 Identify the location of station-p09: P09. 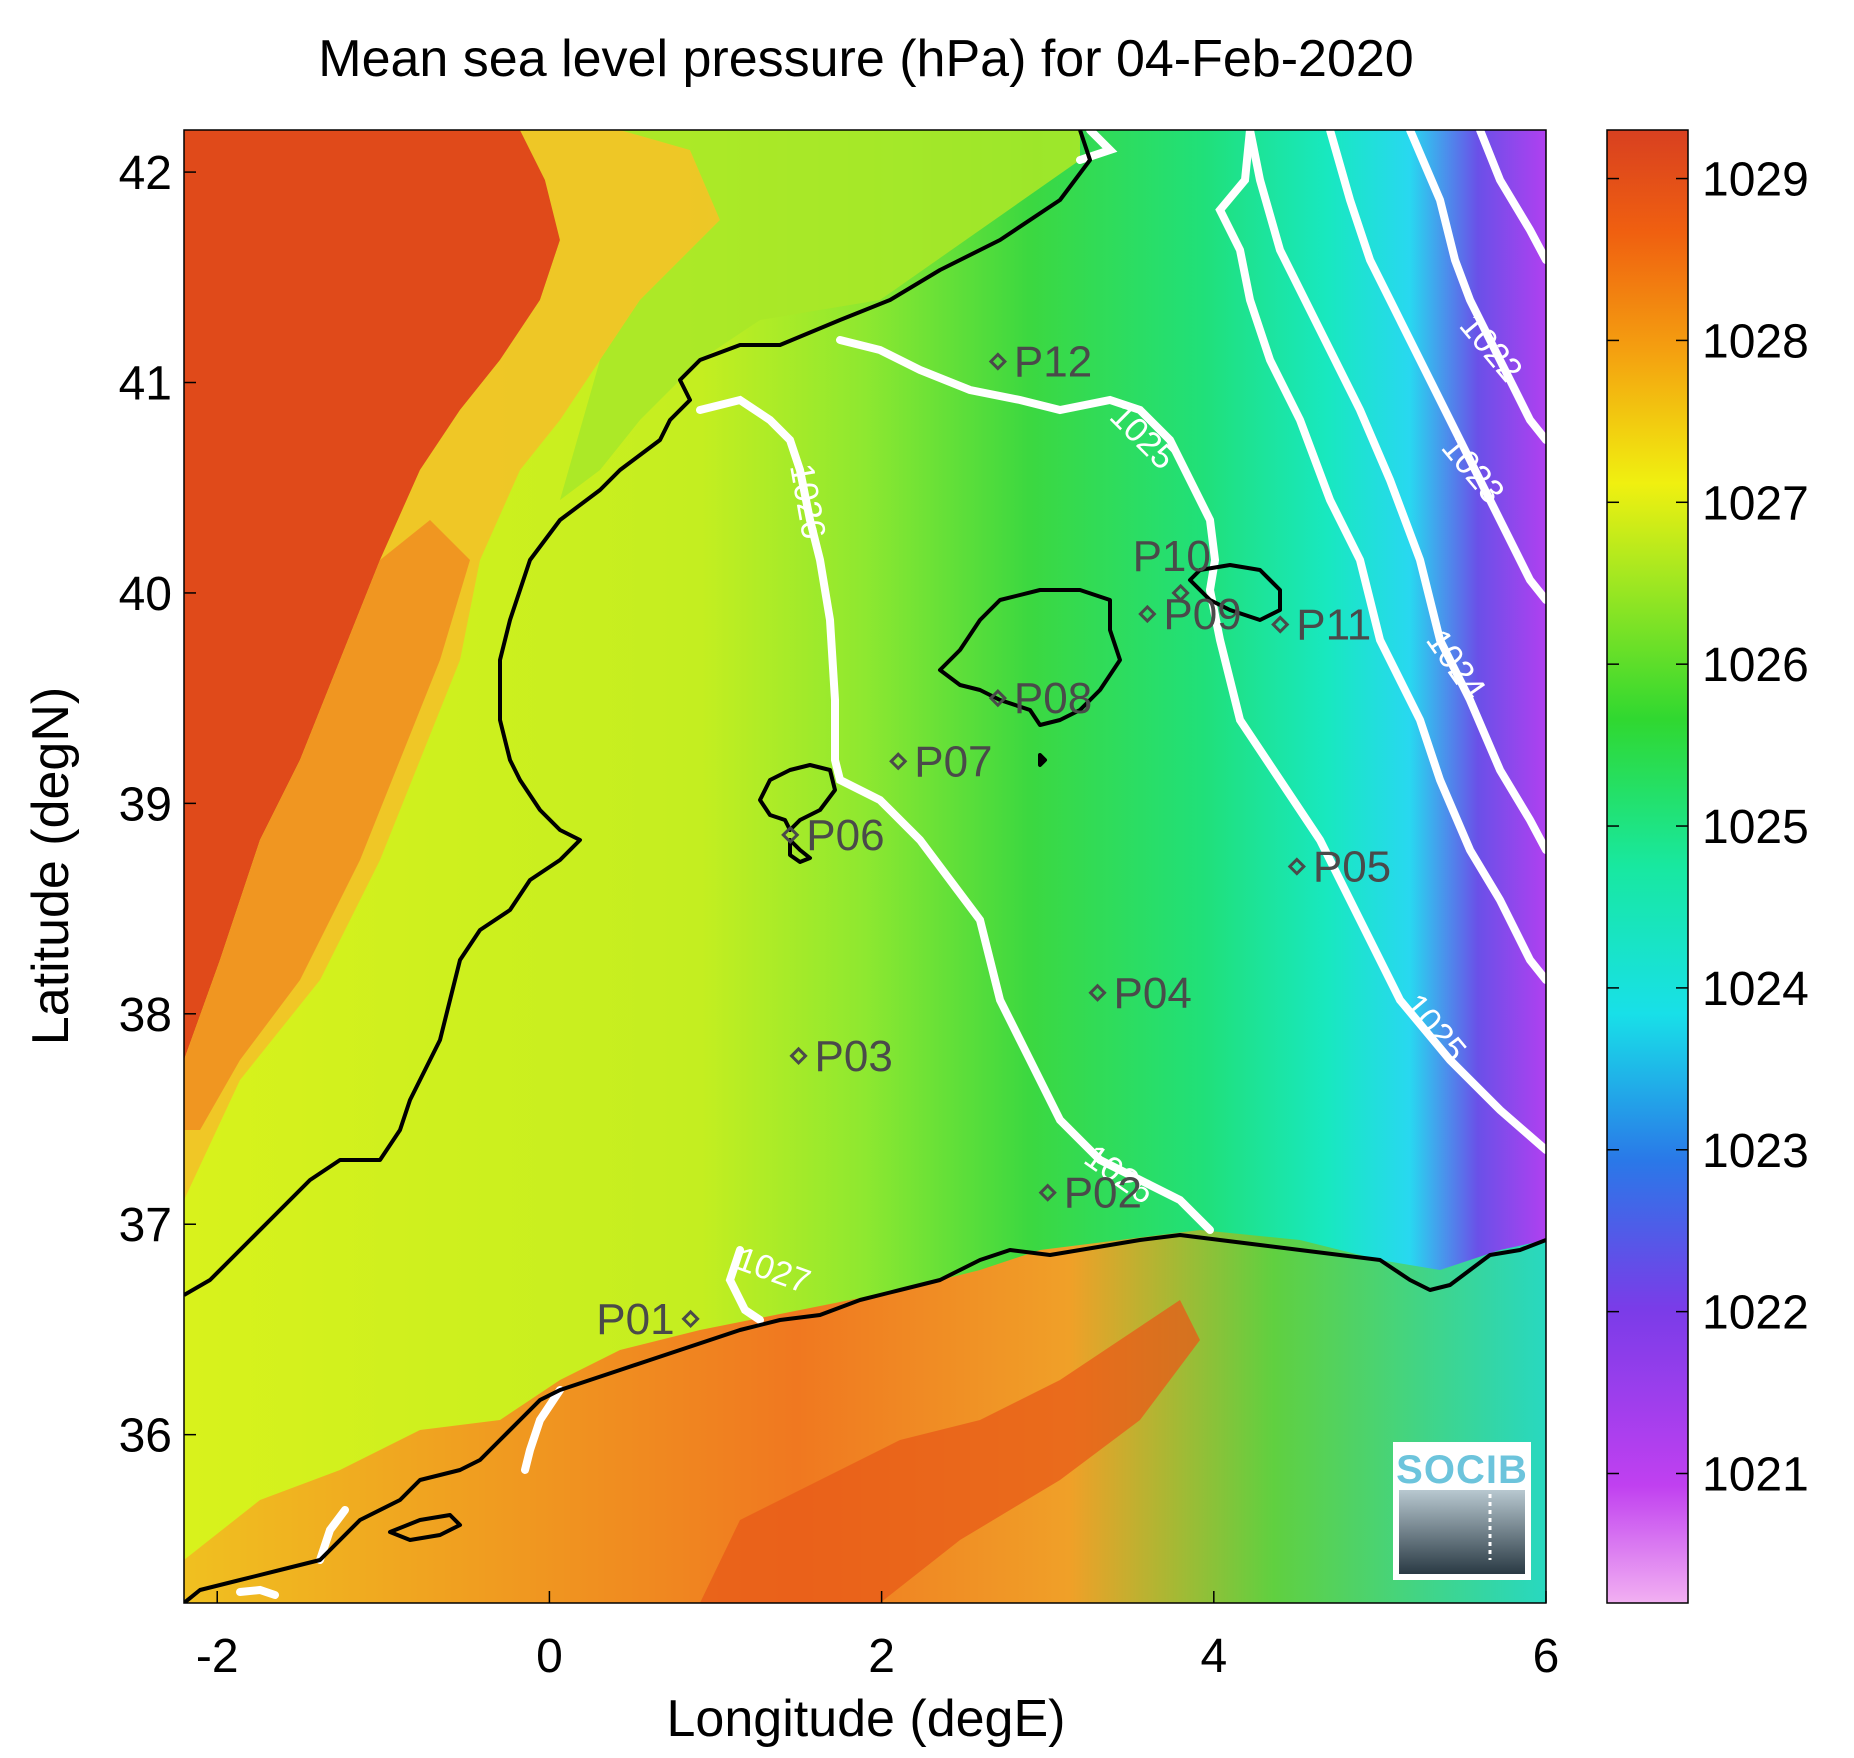
(1190, 614).